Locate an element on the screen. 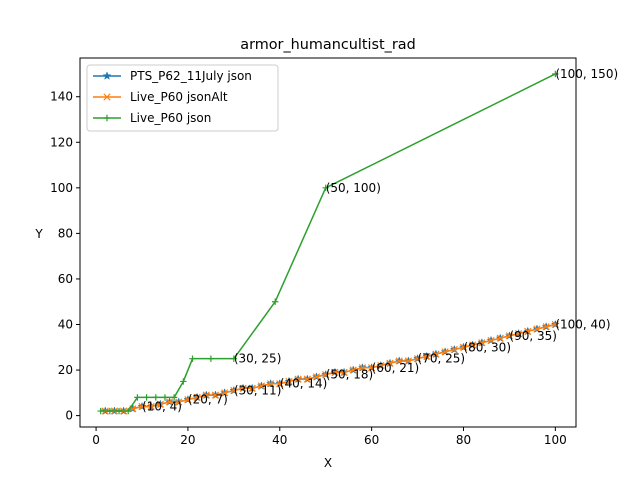  y-tick-label: 0 is located at coordinates (69, 416).